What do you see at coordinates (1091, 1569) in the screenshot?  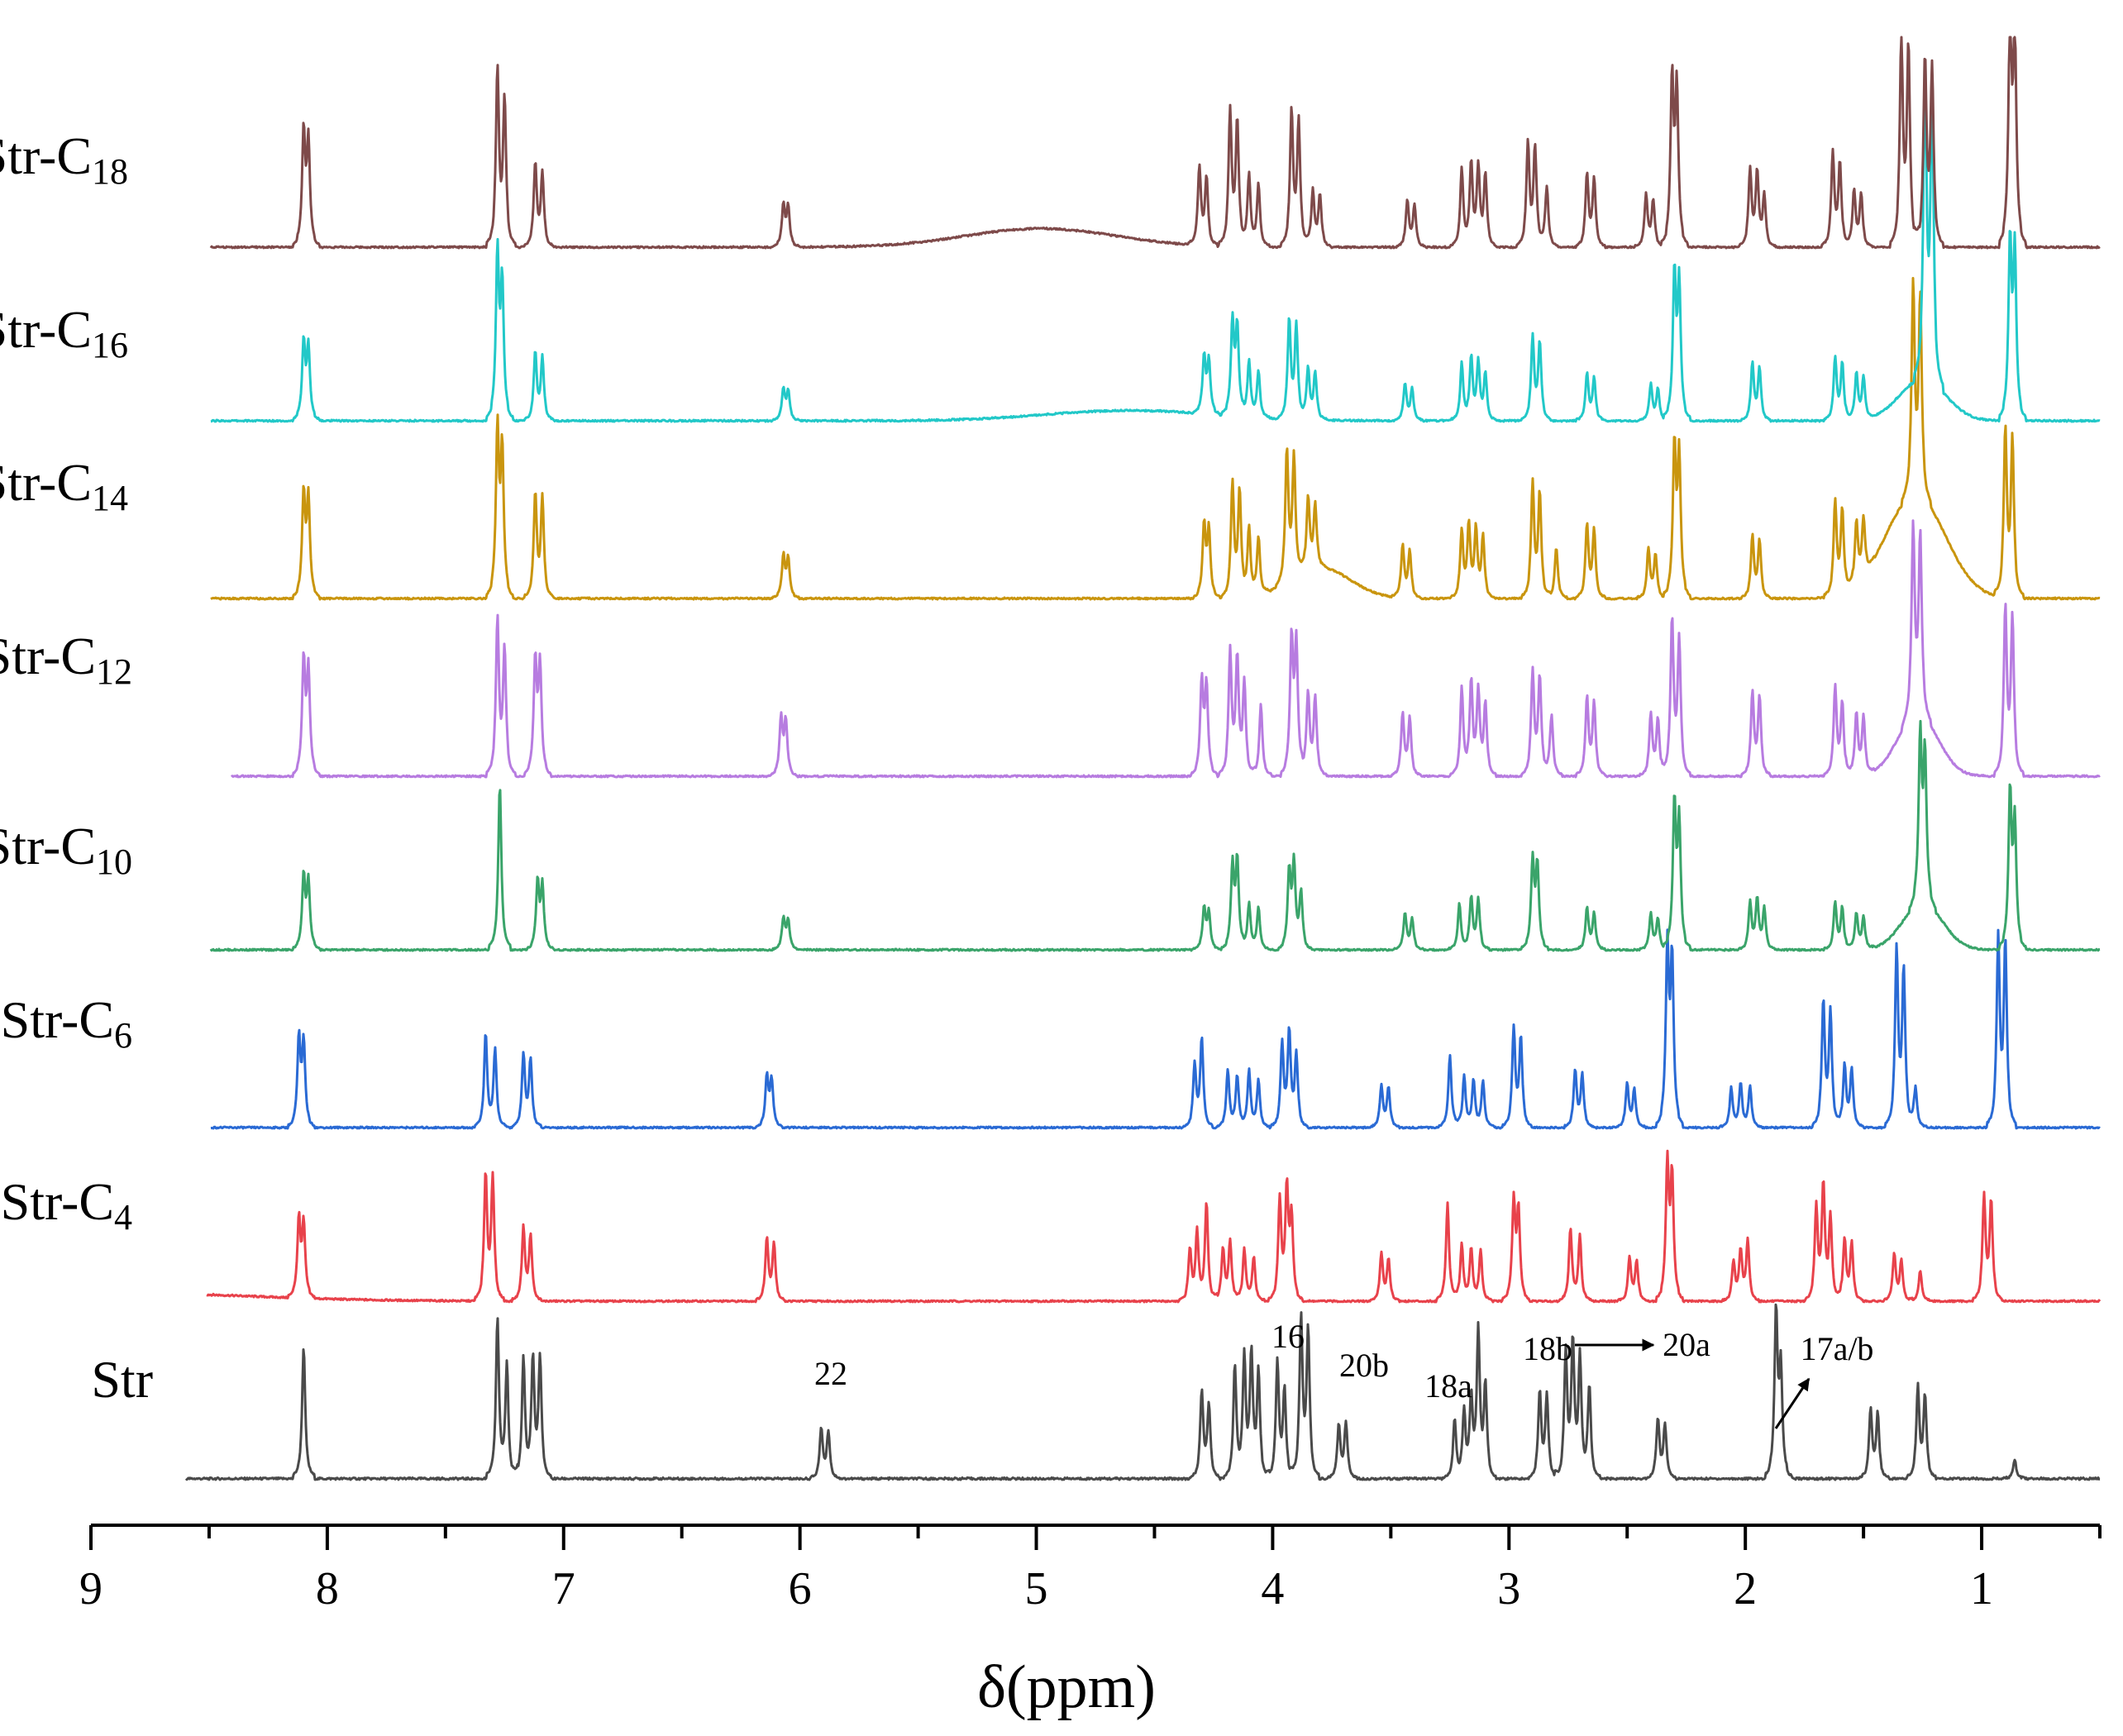 I see `x-axis: 9 8 7 6 5 4 3 2 1` at bounding box center [1091, 1569].